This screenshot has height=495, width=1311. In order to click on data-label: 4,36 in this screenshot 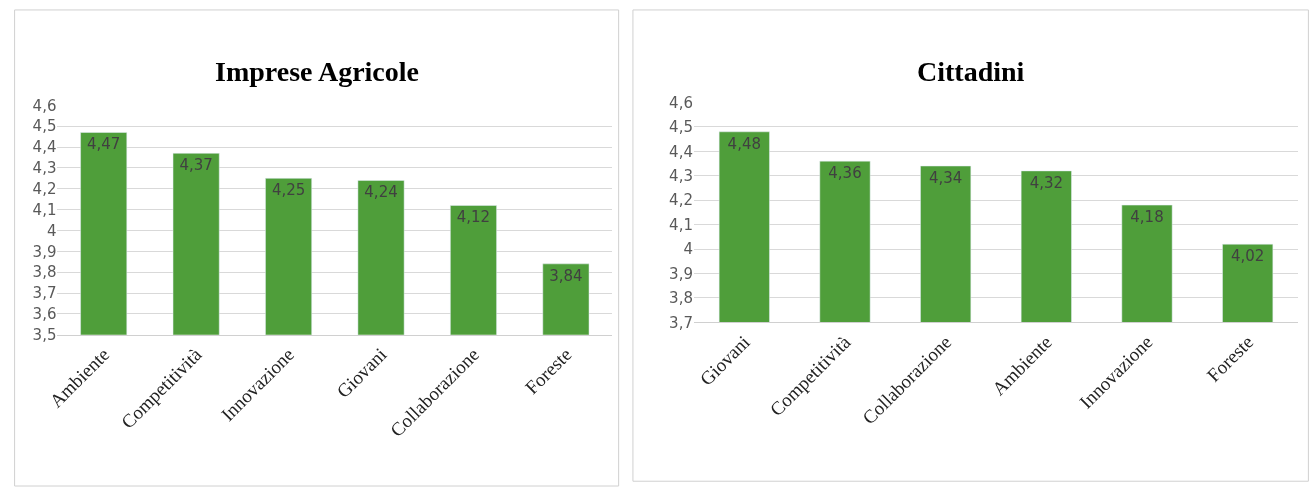, I will do `click(845, 173)`.